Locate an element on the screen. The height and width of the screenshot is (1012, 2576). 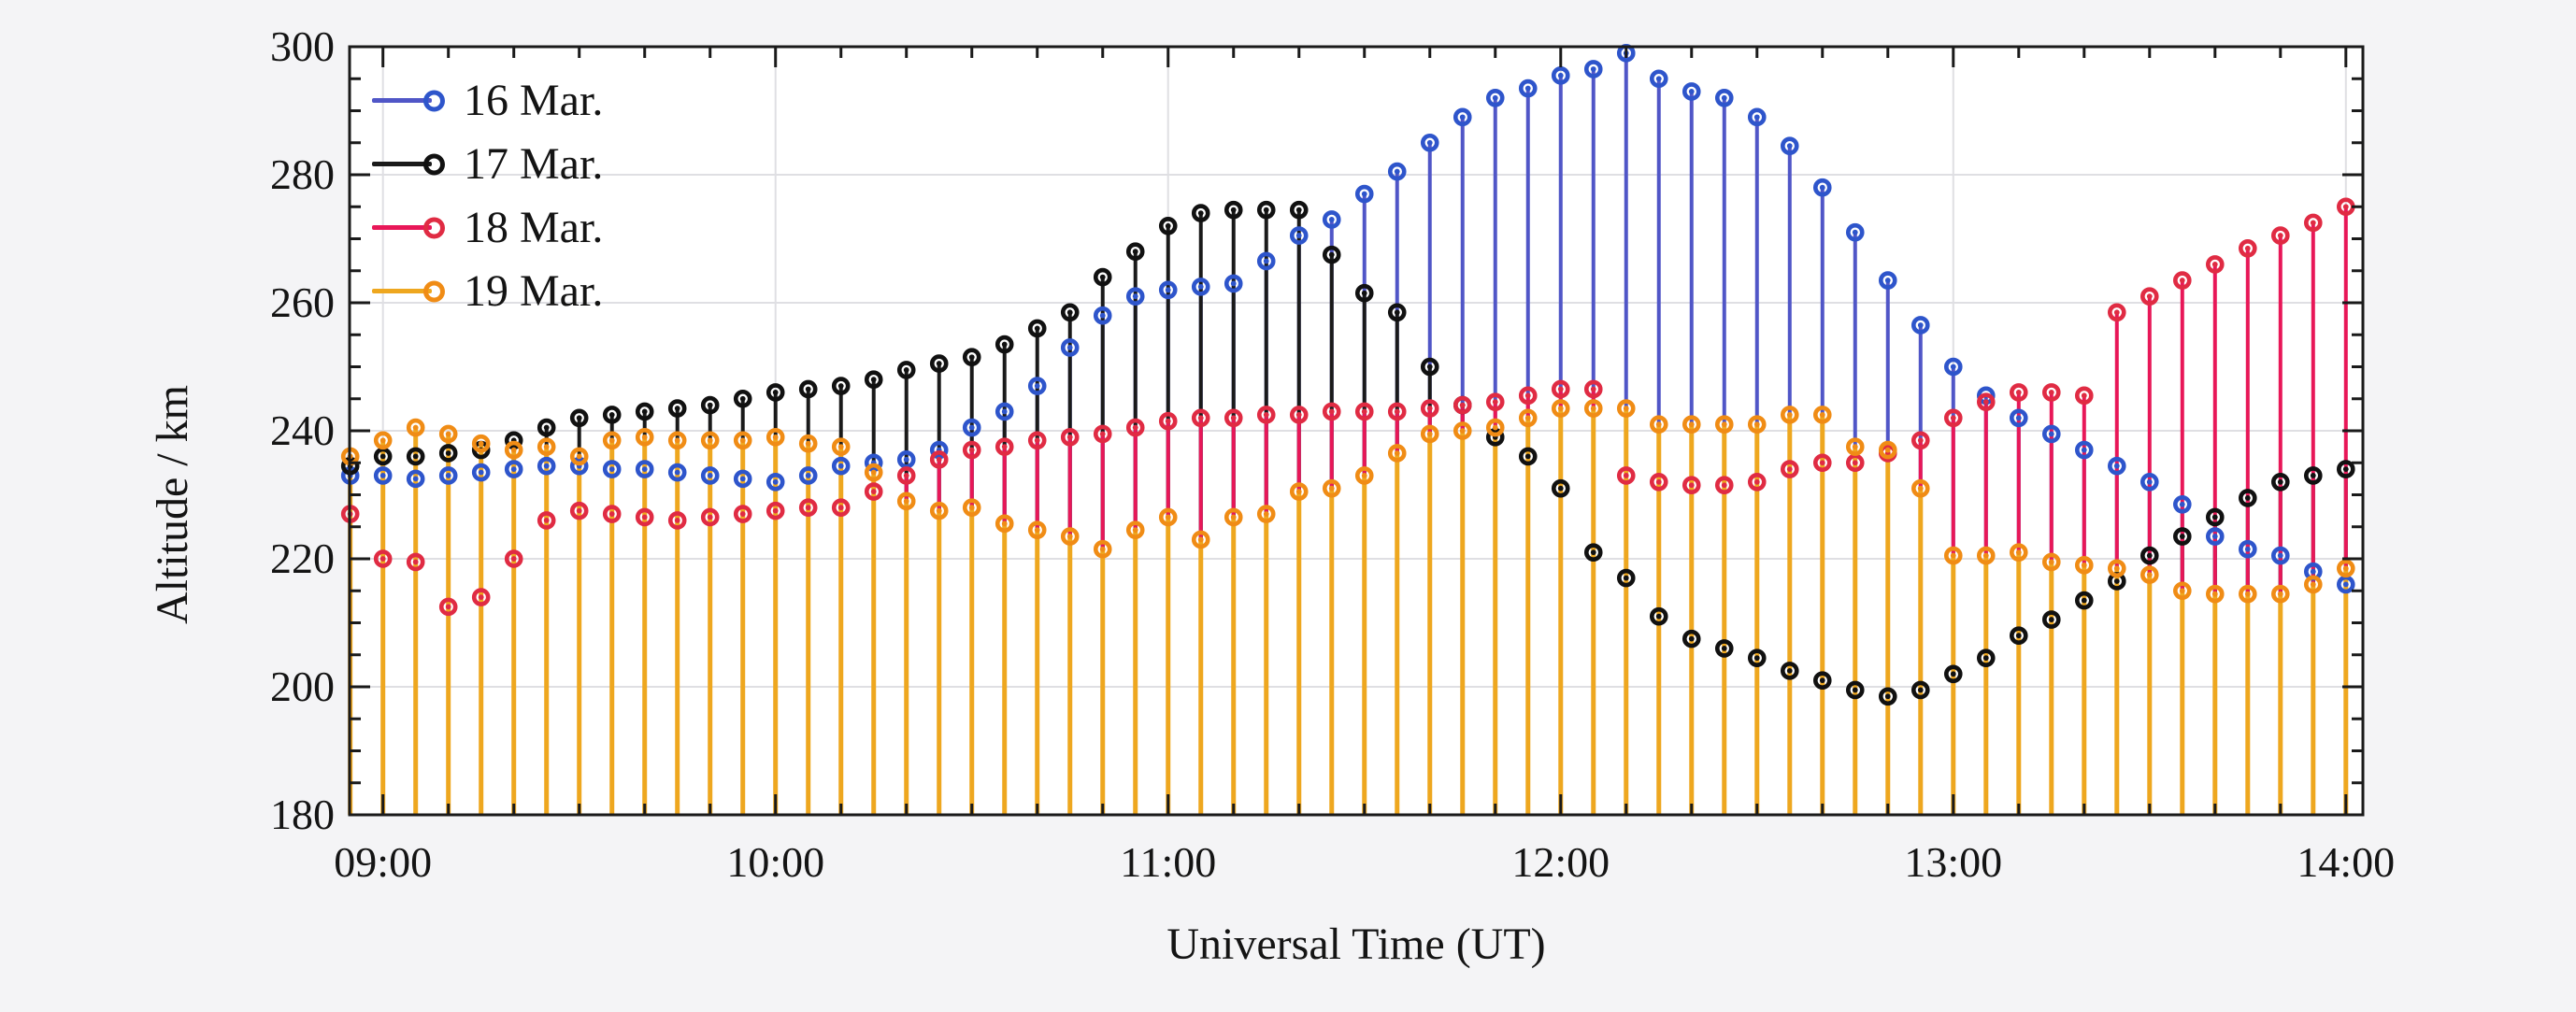
x-tick-label: 09:00 is located at coordinates (383, 862).